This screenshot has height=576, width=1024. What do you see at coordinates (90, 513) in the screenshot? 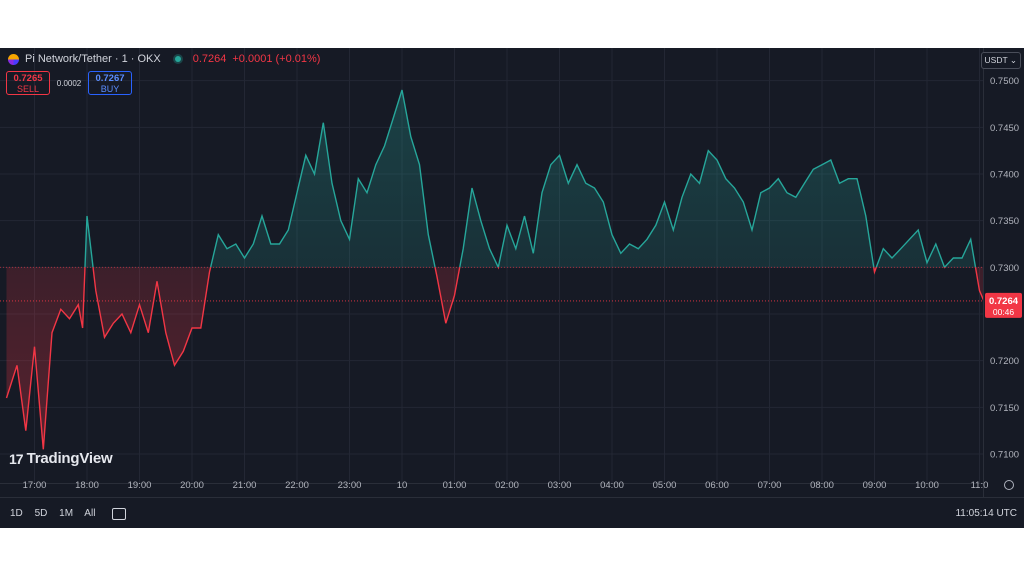
I see `range-all-button: All` at bounding box center [90, 513].